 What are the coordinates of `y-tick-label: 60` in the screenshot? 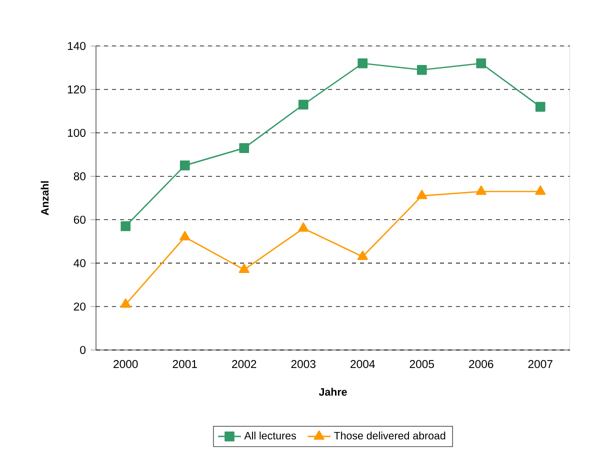 It's located at (80, 220).